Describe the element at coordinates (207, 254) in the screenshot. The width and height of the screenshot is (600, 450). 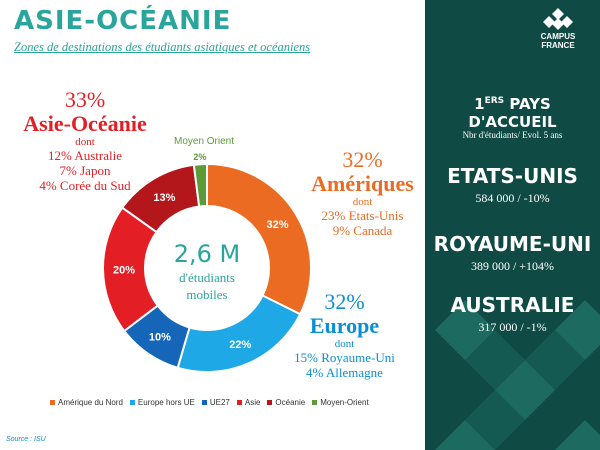
I see `center-value: 2,6 M` at that location.